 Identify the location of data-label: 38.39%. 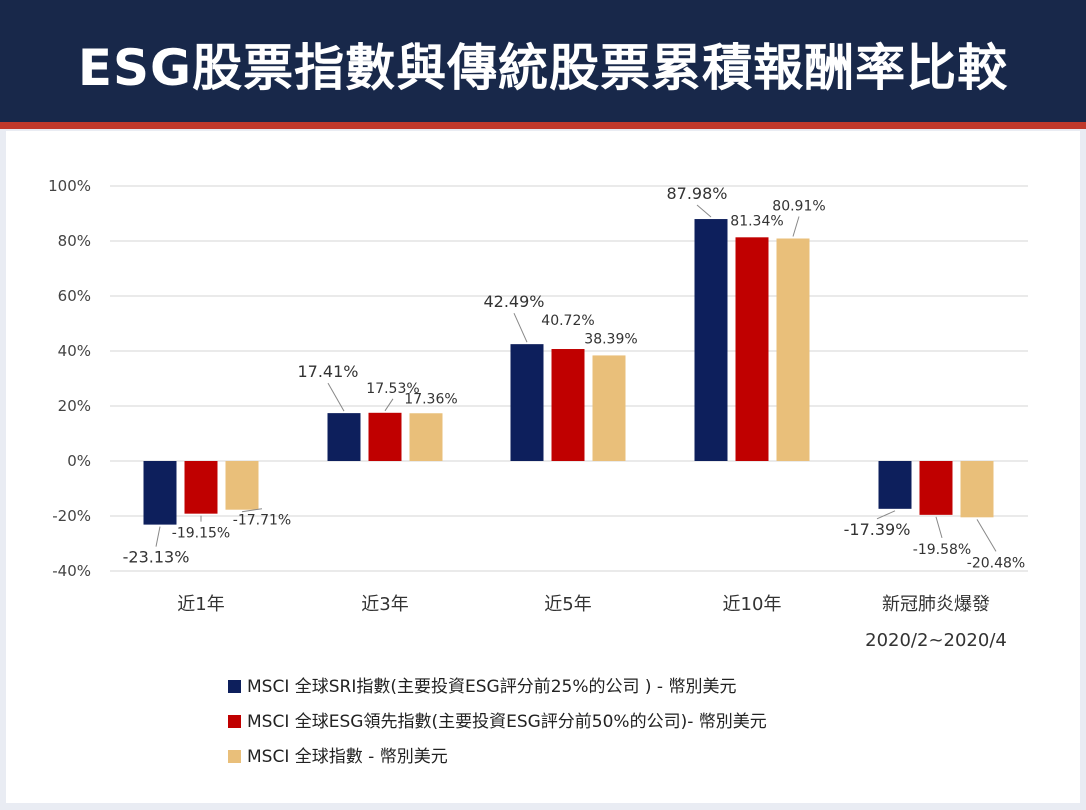
(610, 339).